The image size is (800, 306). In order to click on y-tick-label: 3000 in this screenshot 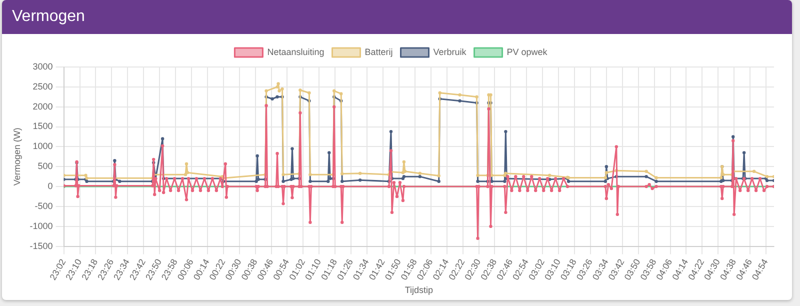, I will do `click(42, 66)`.